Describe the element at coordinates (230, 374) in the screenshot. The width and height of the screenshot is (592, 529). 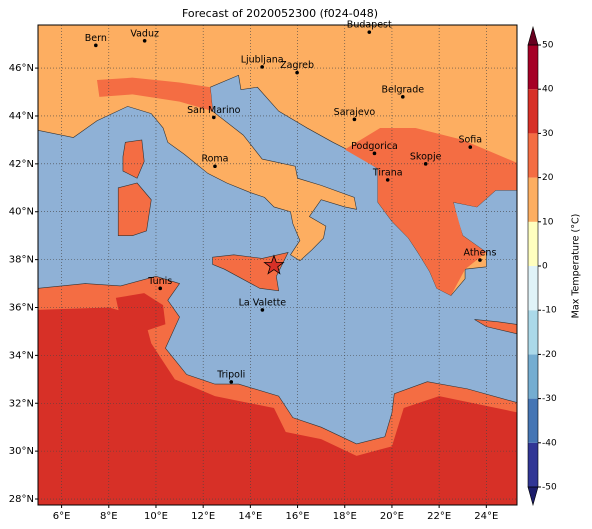
I see `city-label: Tripoli` at that location.